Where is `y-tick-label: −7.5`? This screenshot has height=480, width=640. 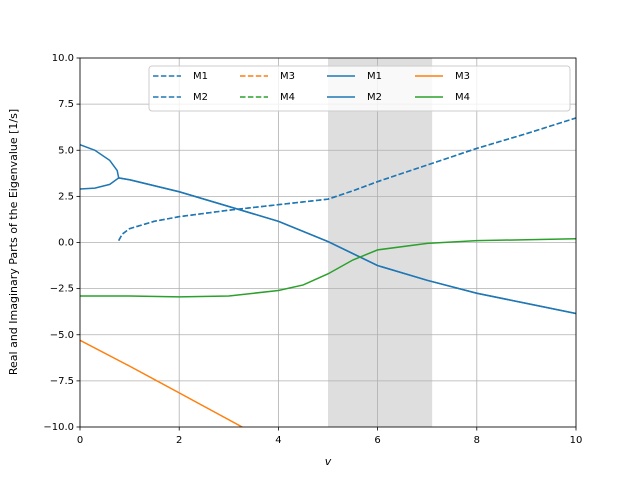 y-tick-label: −7.5 is located at coordinates (62, 381).